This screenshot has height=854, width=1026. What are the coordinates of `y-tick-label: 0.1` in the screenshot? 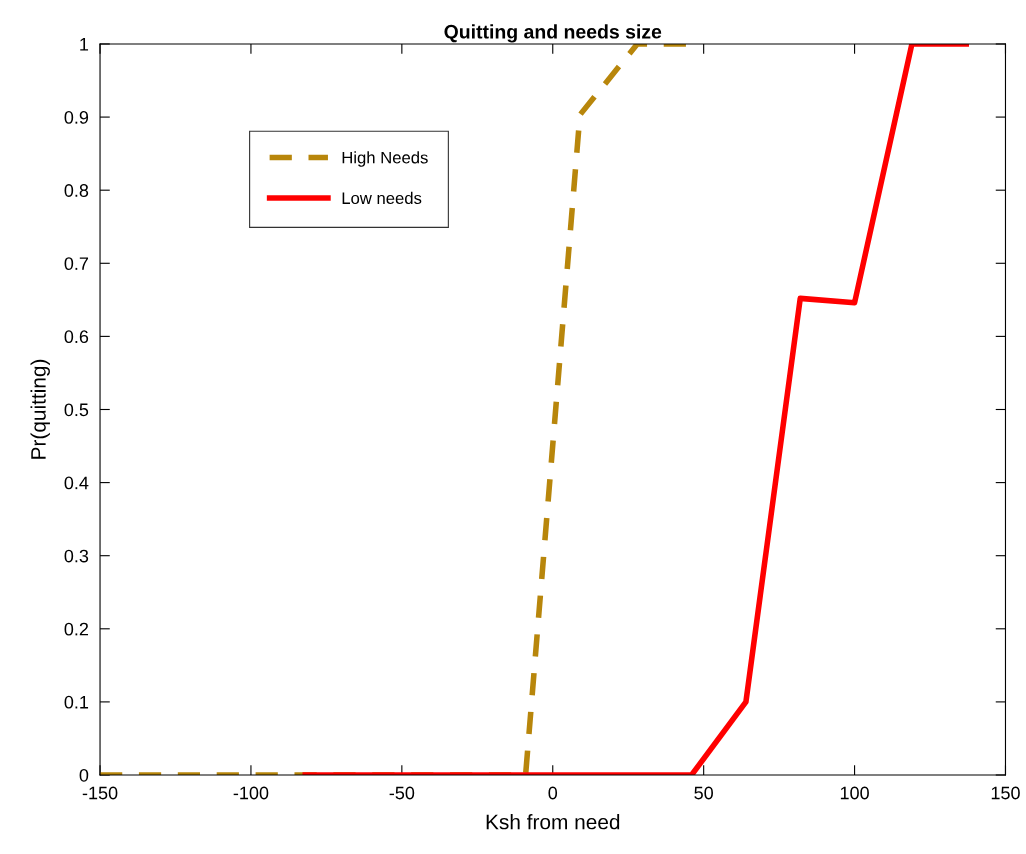 It's located at (76, 702).